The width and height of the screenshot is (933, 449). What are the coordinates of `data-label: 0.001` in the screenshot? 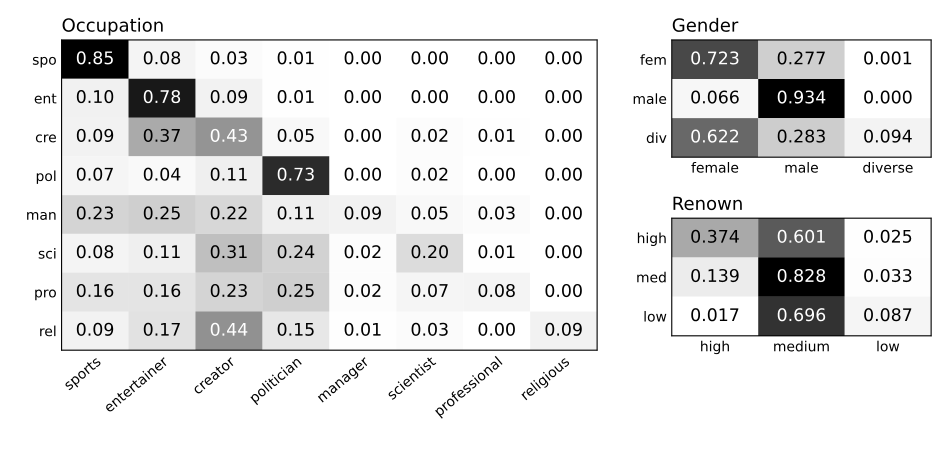 It's located at (888, 58).